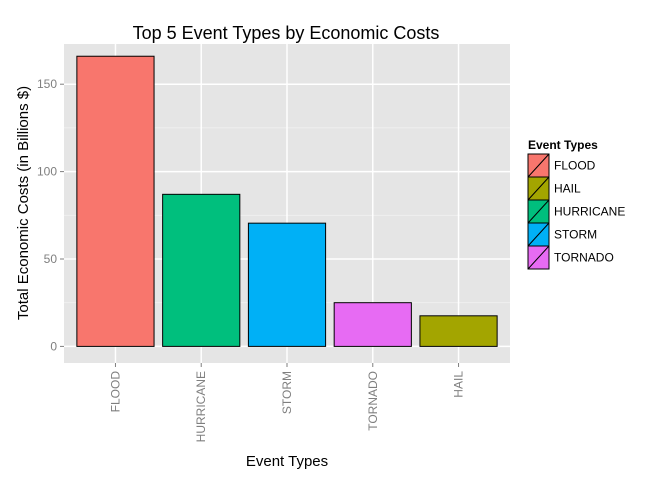 The width and height of the screenshot is (672, 480). I want to click on y-axis-title: Total Economic Costs (in Billions $), so click(23, 203).